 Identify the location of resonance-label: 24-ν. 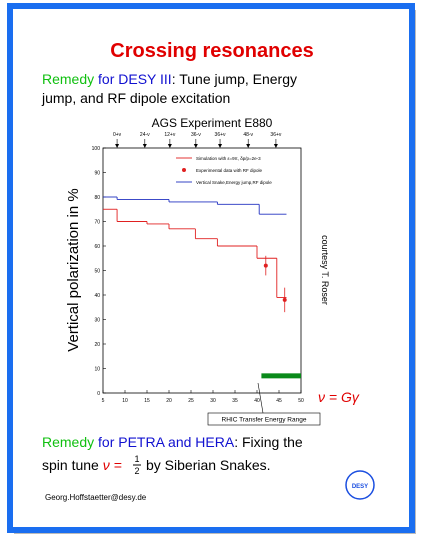
(145, 135).